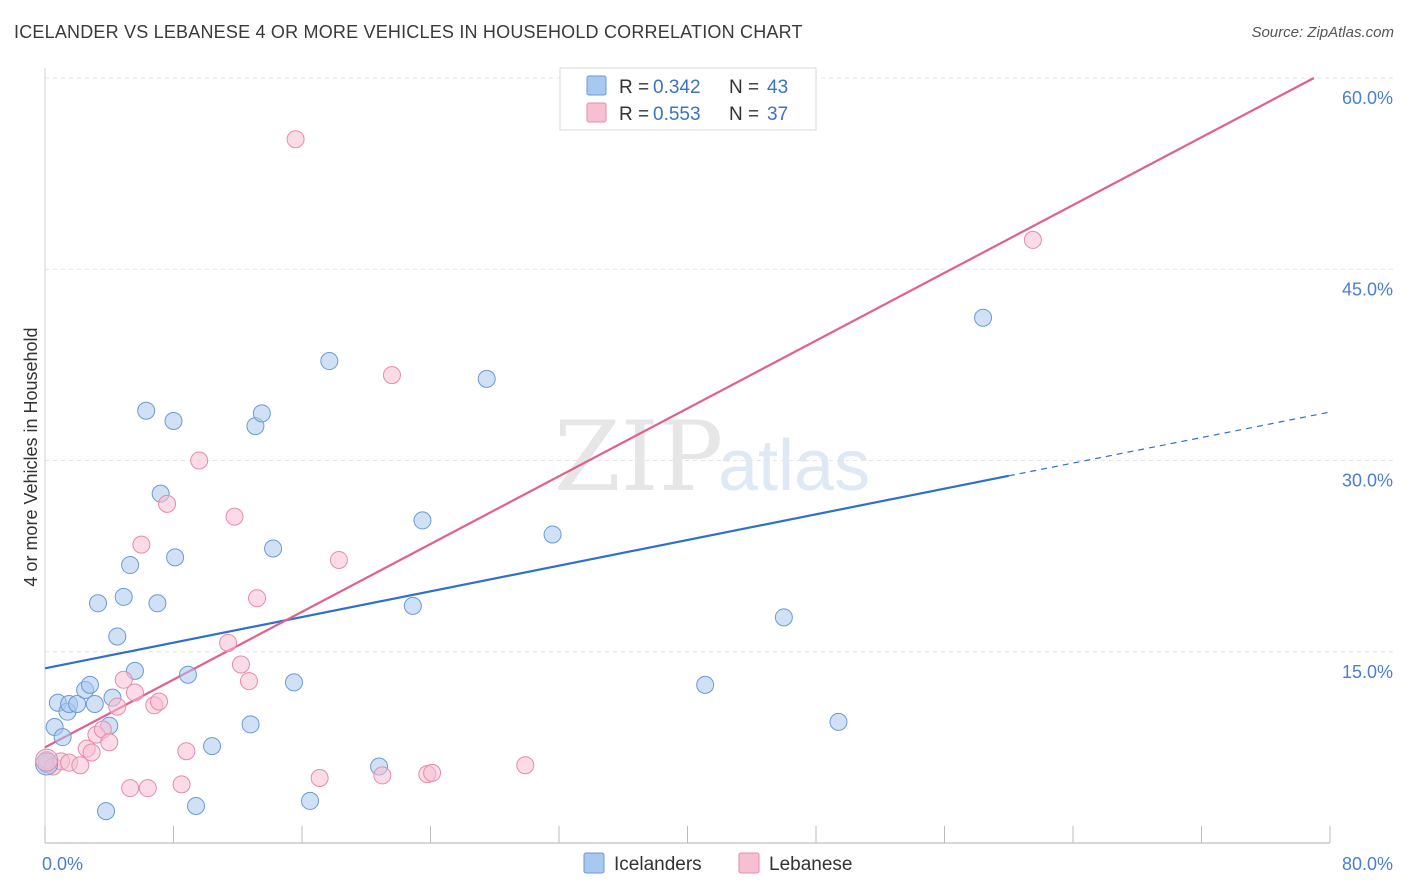 The width and height of the screenshot is (1406, 892). What do you see at coordinates (596, 112) in the screenshot?
I see `legend-swatch-lebanese` at bounding box center [596, 112].